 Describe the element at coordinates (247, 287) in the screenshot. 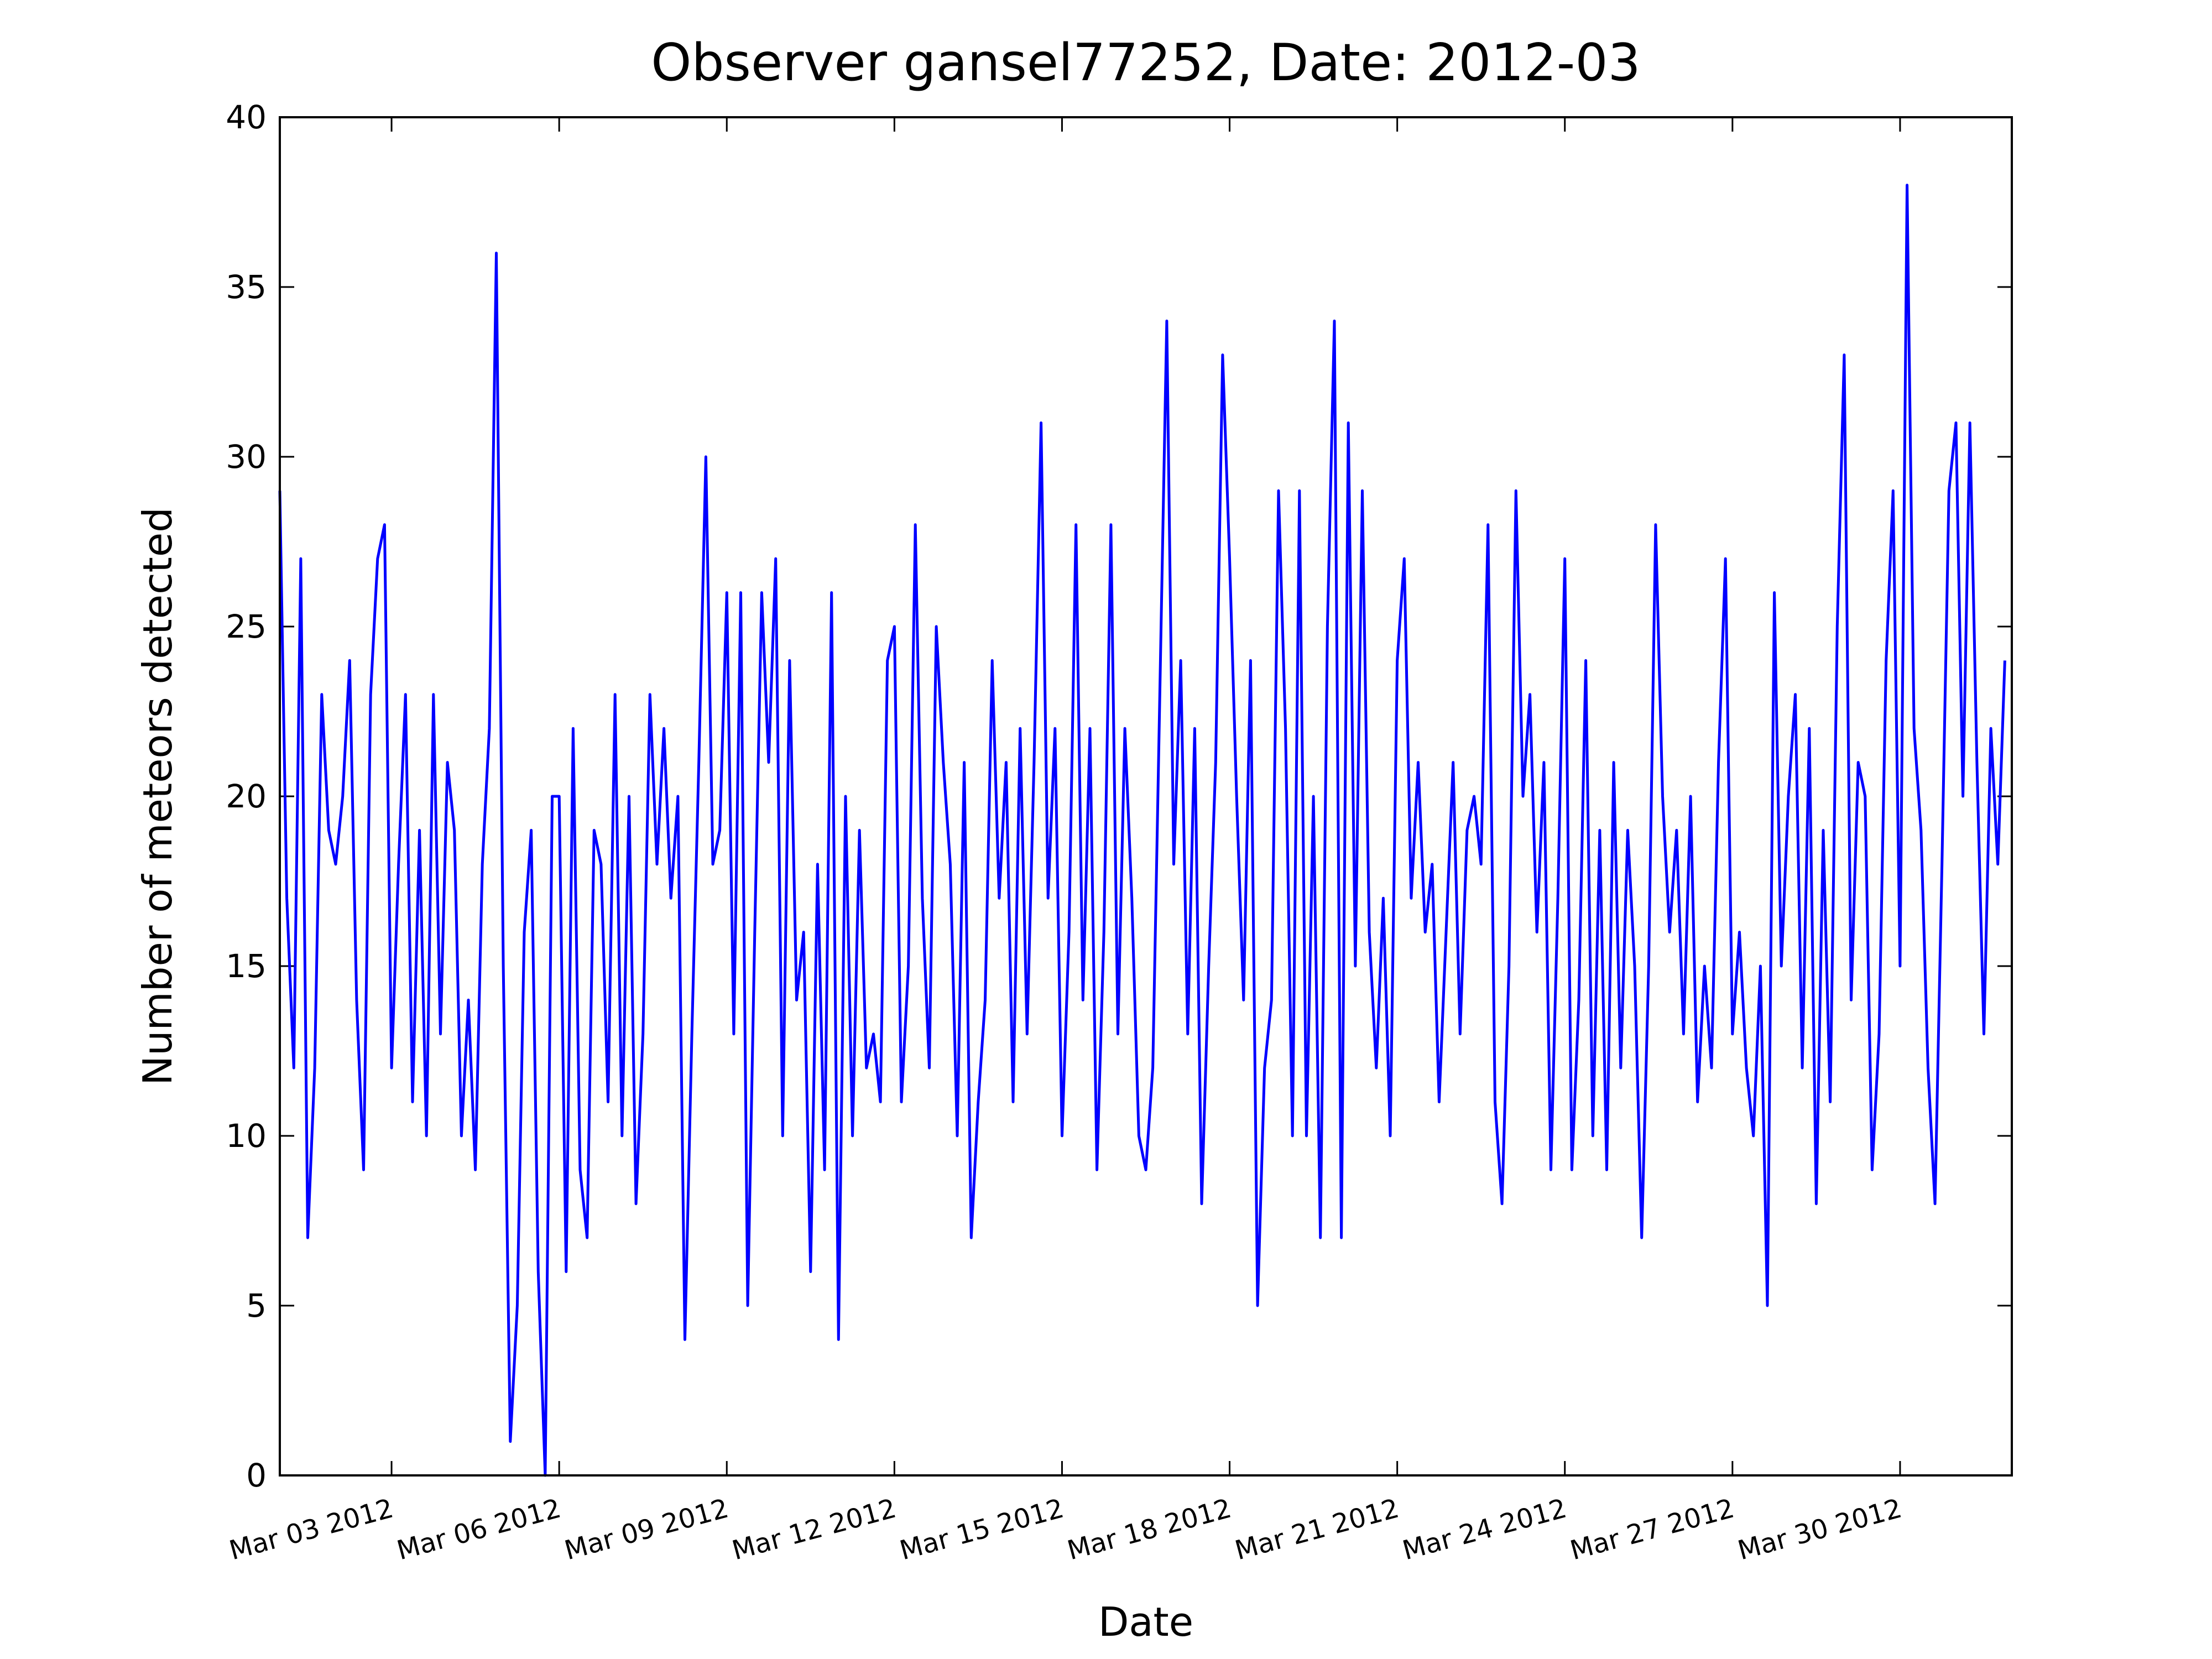

I see `y-tick-label: 35` at that location.